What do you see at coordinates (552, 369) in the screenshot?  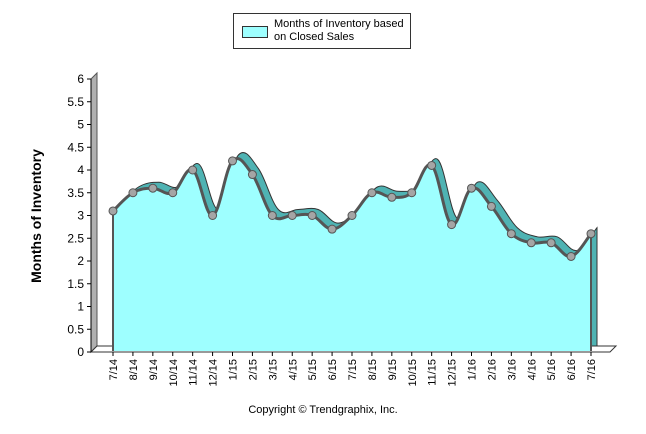 I see `x-tick-label: 5/16` at bounding box center [552, 369].